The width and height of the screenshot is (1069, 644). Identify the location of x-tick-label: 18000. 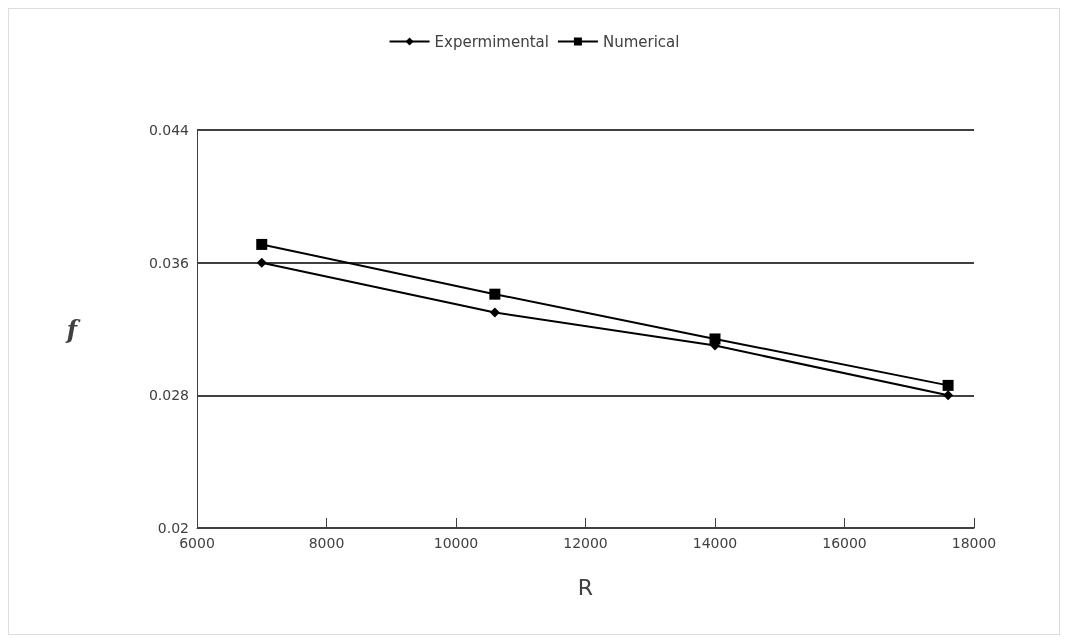
(974, 543).